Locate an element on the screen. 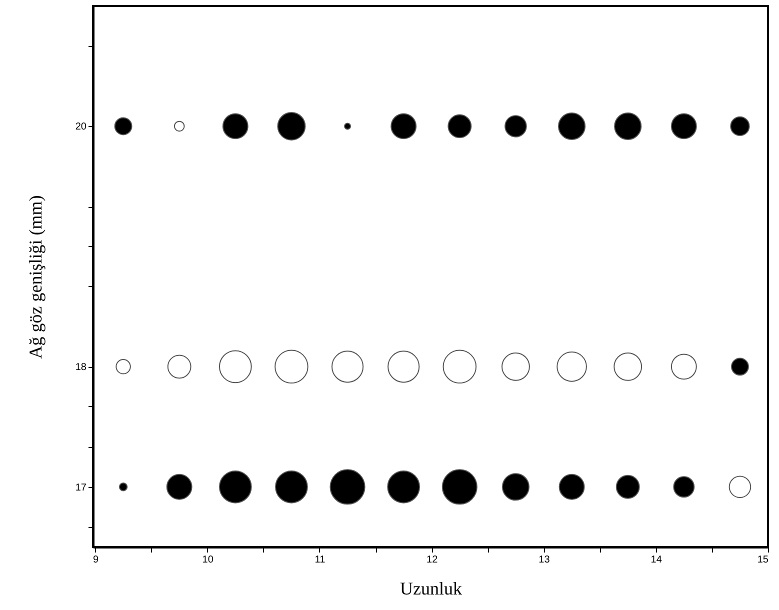 The height and width of the screenshot is (610, 779). y-axis-title: Ağ göz genişliği (mm) is located at coordinates (35, 277).